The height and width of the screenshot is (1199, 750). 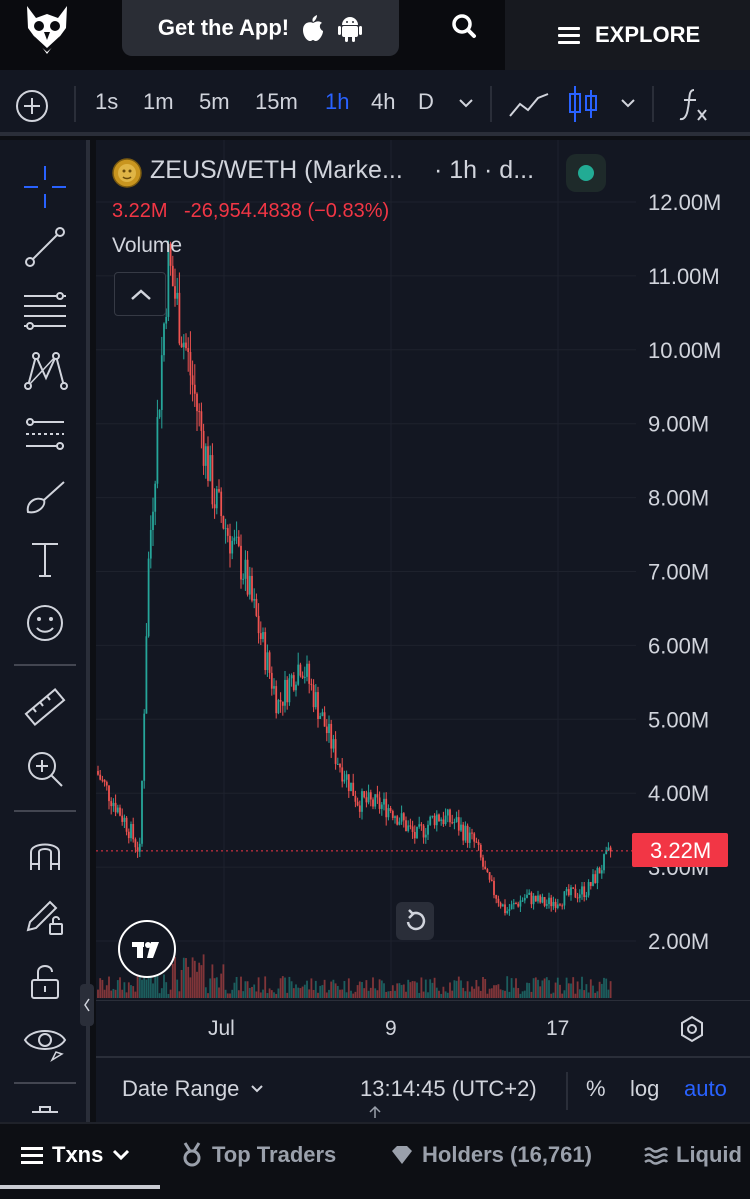 I want to click on tab-holders-label: Holders (16,761), so click(x=507, y=1154).